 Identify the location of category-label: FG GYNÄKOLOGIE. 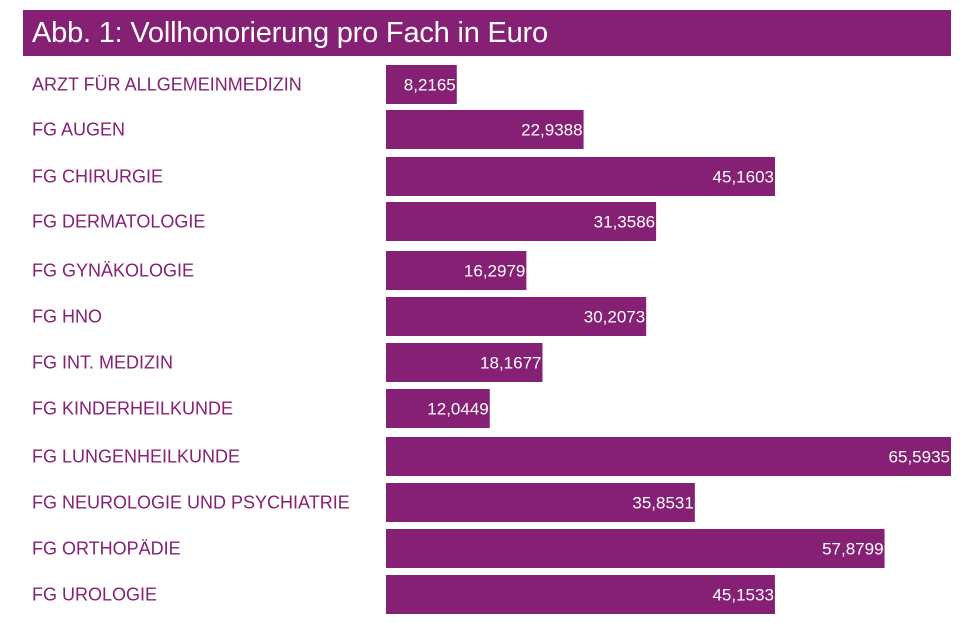
(113, 271).